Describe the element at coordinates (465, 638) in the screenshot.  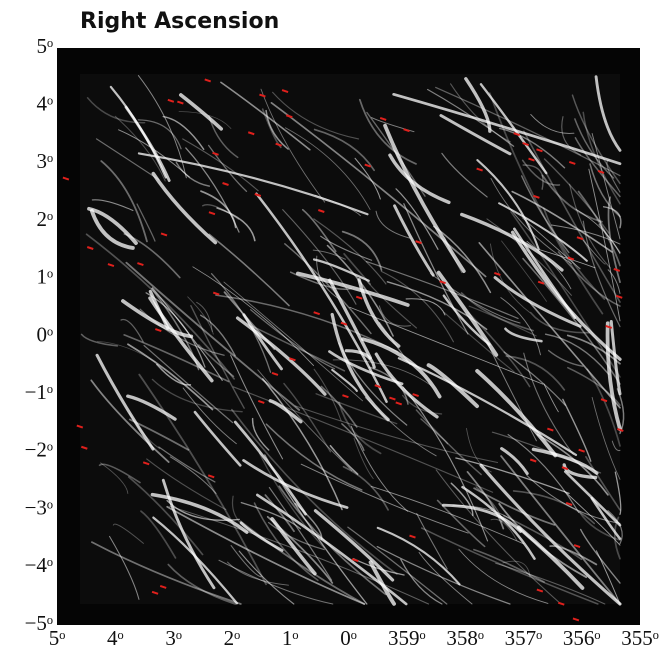
I see `x-tick-label: 358ᵒ` at that location.